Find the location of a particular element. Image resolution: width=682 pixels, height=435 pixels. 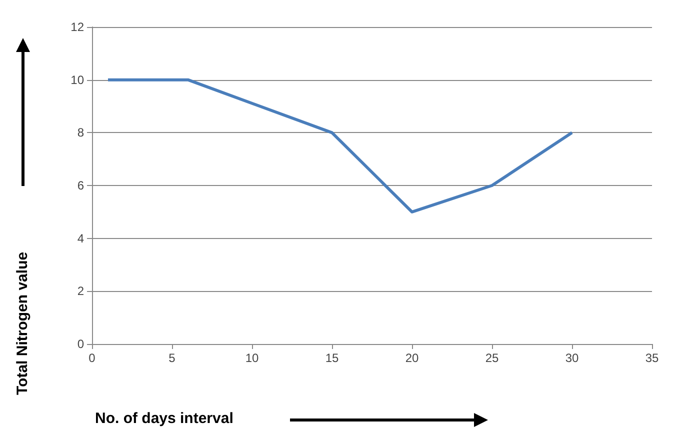

y-tick-label: 8 is located at coordinates (80, 133).